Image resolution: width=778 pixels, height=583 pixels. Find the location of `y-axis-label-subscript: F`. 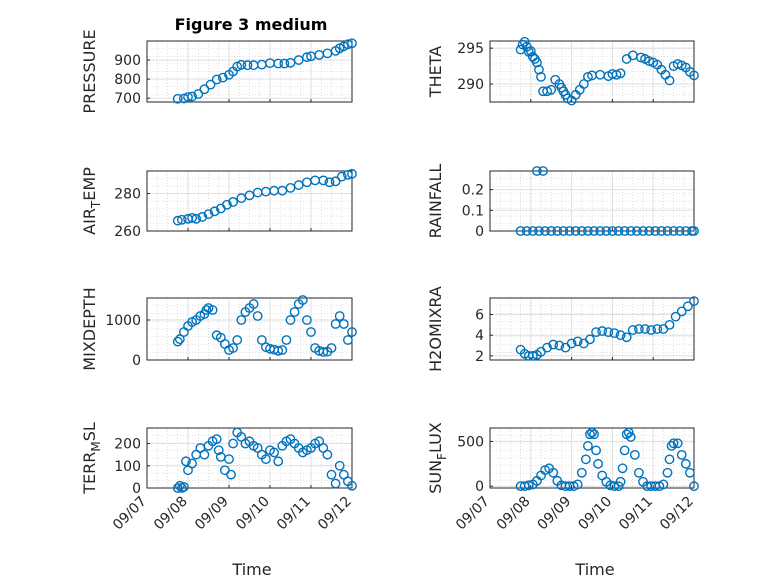

y-axis-label-subscript: F is located at coordinates (442, 456).